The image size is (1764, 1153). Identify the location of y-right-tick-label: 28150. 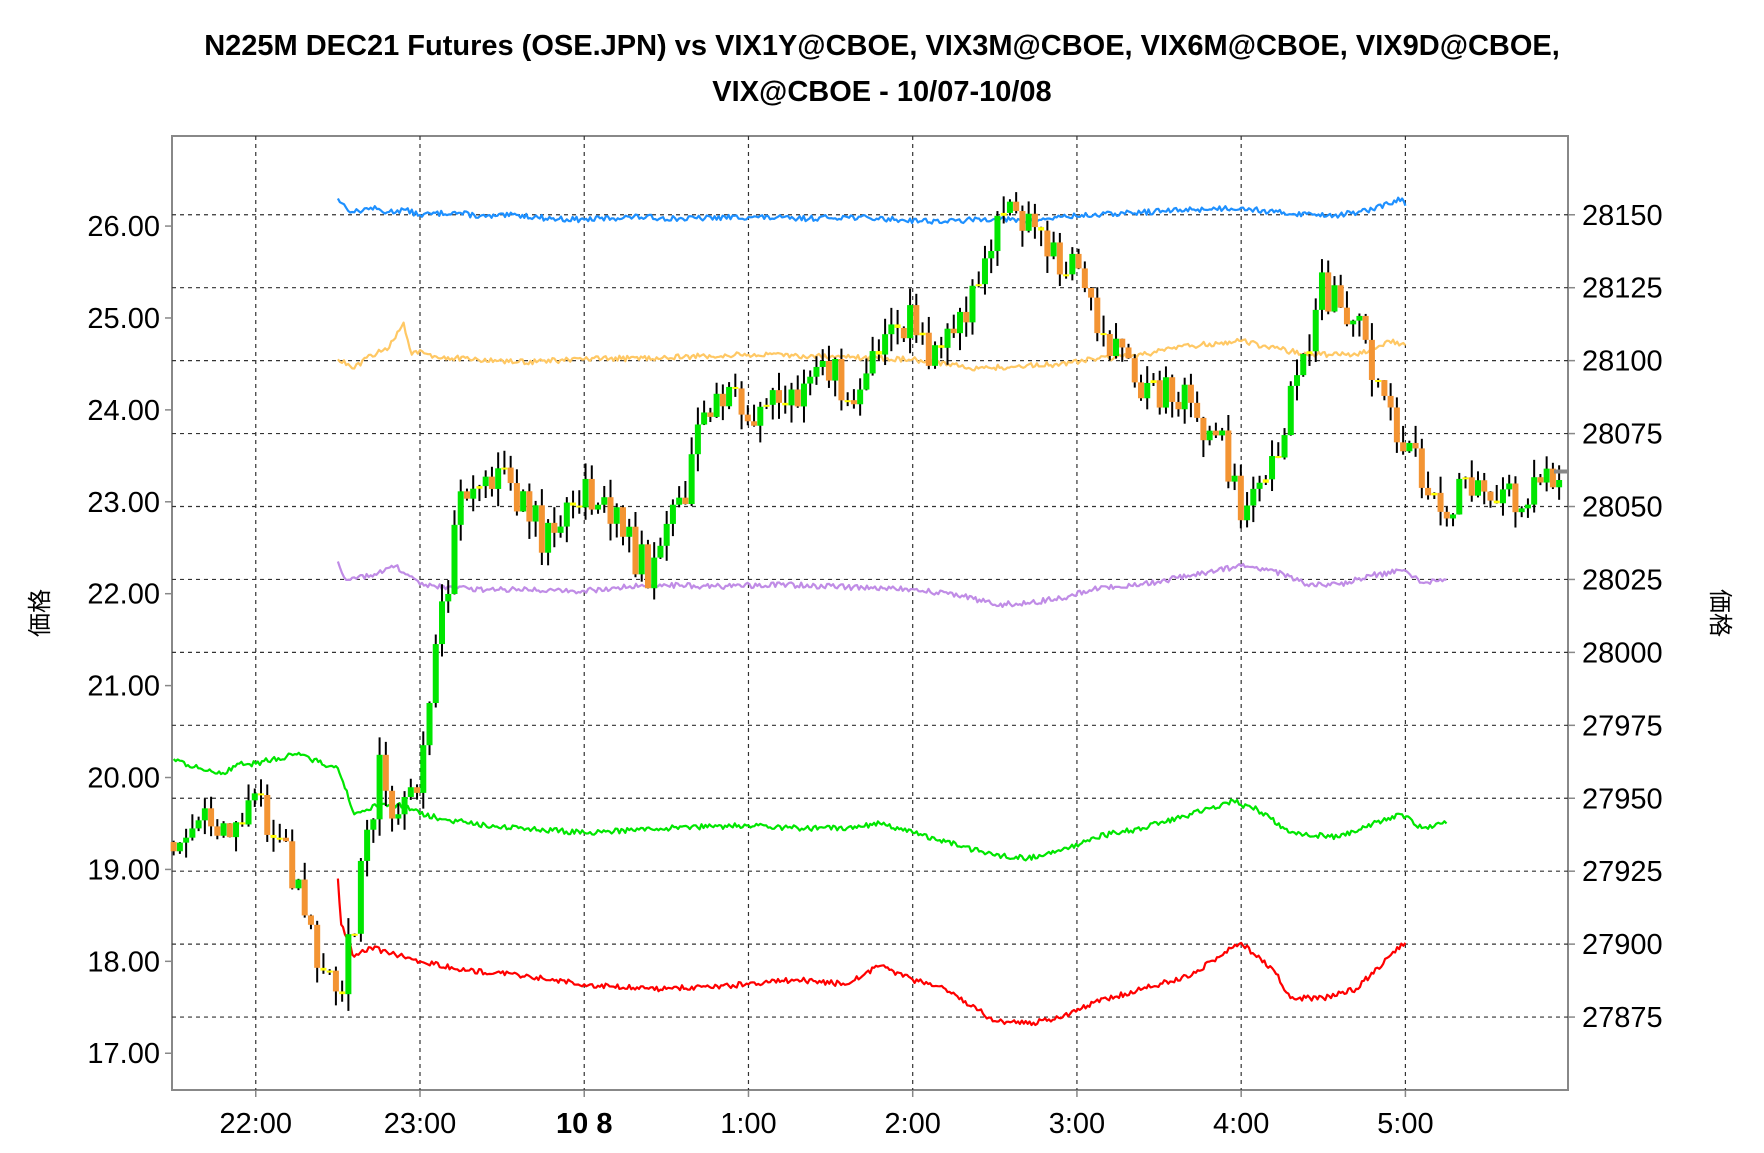
(1622, 216).